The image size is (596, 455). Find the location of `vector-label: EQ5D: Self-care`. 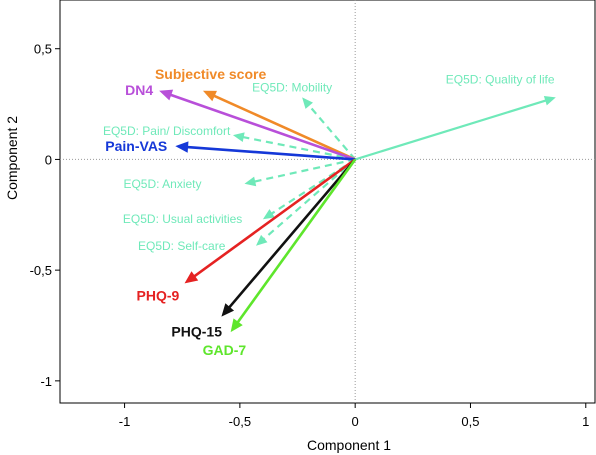

vector-label: EQ5D: Self-care is located at coordinates (182, 246).